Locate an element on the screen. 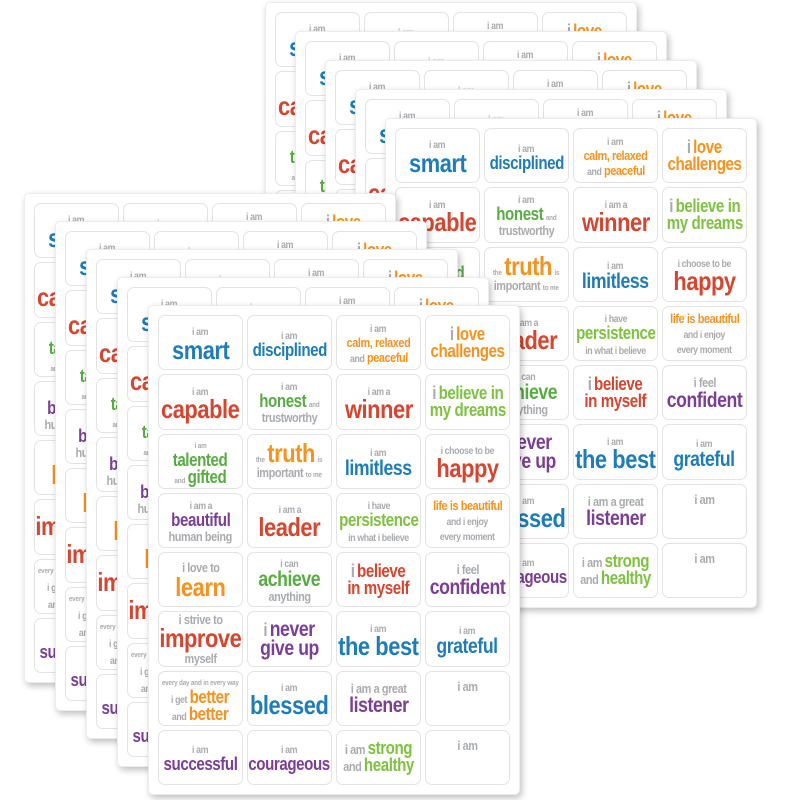 The height and width of the screenshot is (800, 800). sticker-text: myself is located at coordinates (200, 658).